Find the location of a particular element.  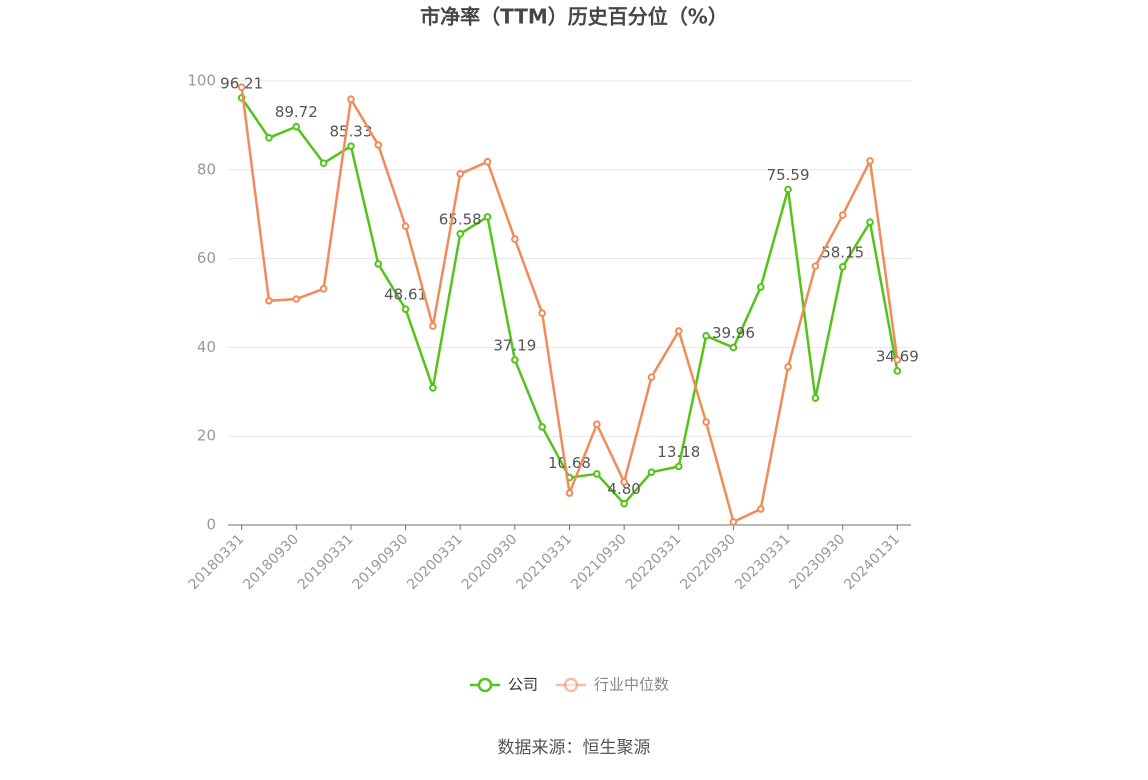

x-tick-label: 20200930 is located at coordinates (490, 562).